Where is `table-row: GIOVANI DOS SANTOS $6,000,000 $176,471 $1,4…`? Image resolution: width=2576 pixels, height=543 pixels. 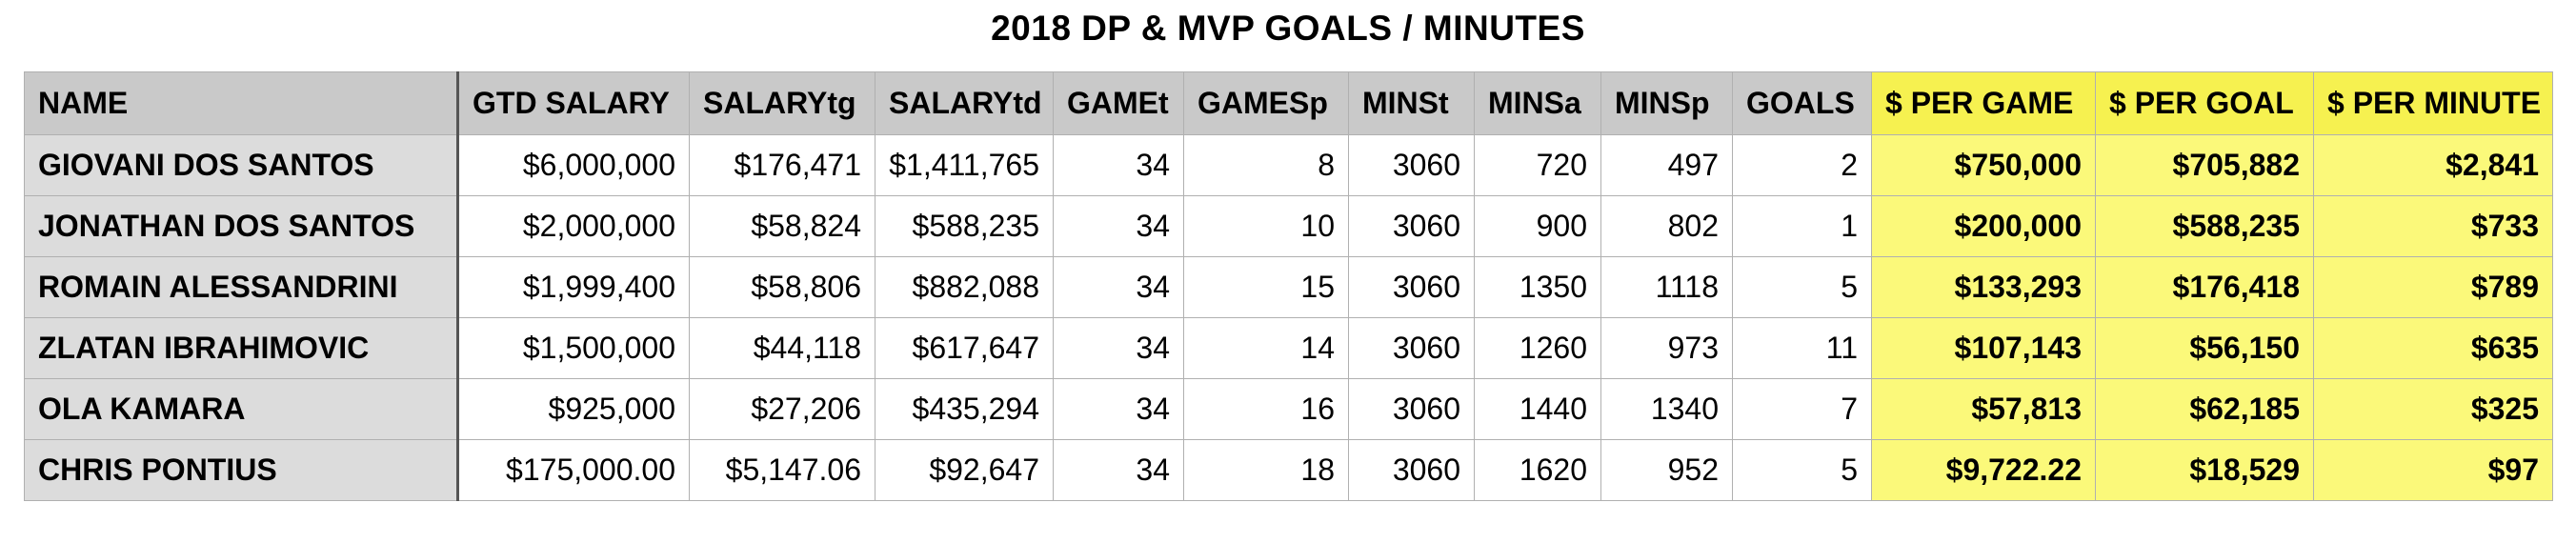 table-row: GIOVANI DOS SANTOS $6,000,000 $176,471 $1,4… is located at coordinates (1288, 165).